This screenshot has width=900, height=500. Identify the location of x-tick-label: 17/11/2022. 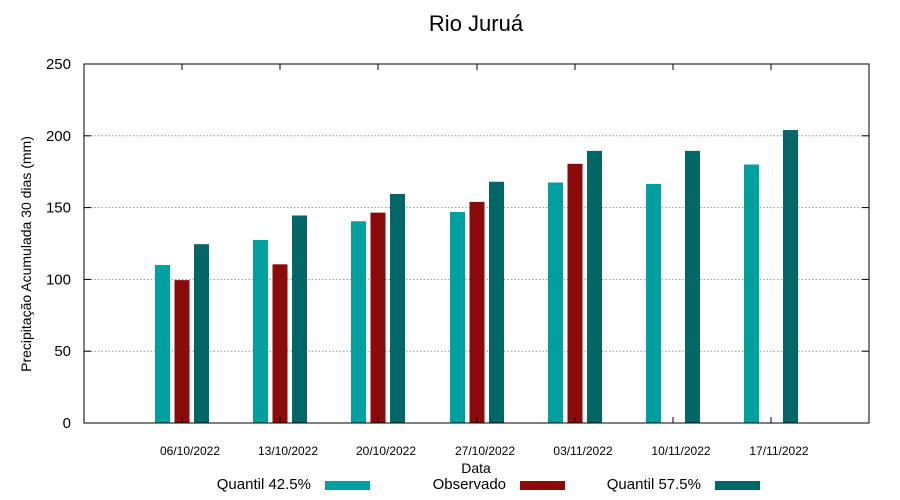
(778, 451).